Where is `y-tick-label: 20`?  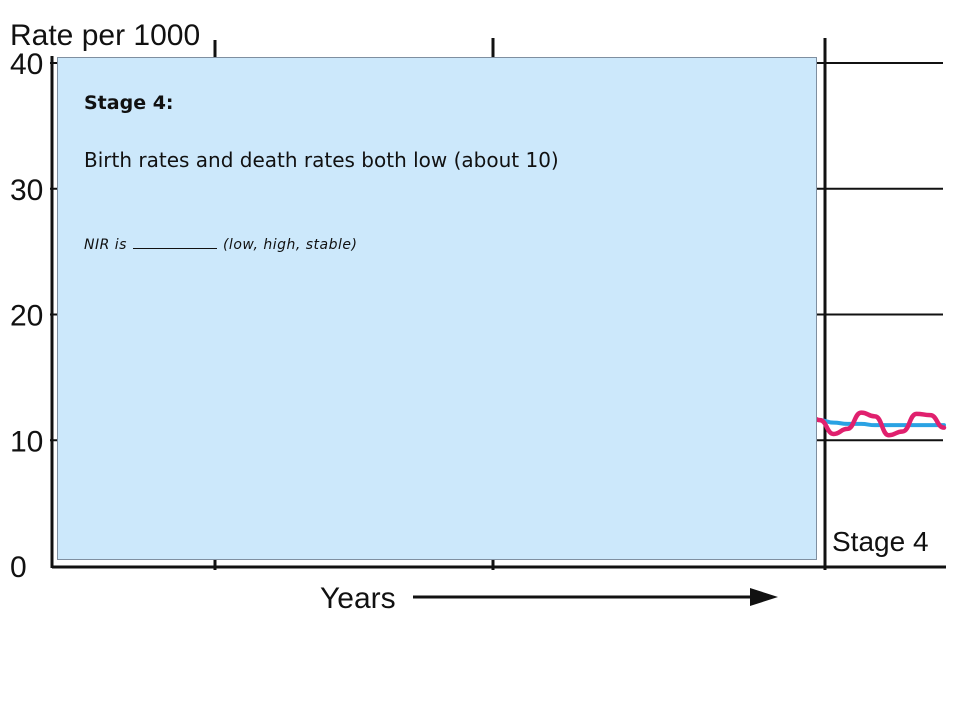
y-tick-label: 20 is located at coordinates (26, 316).